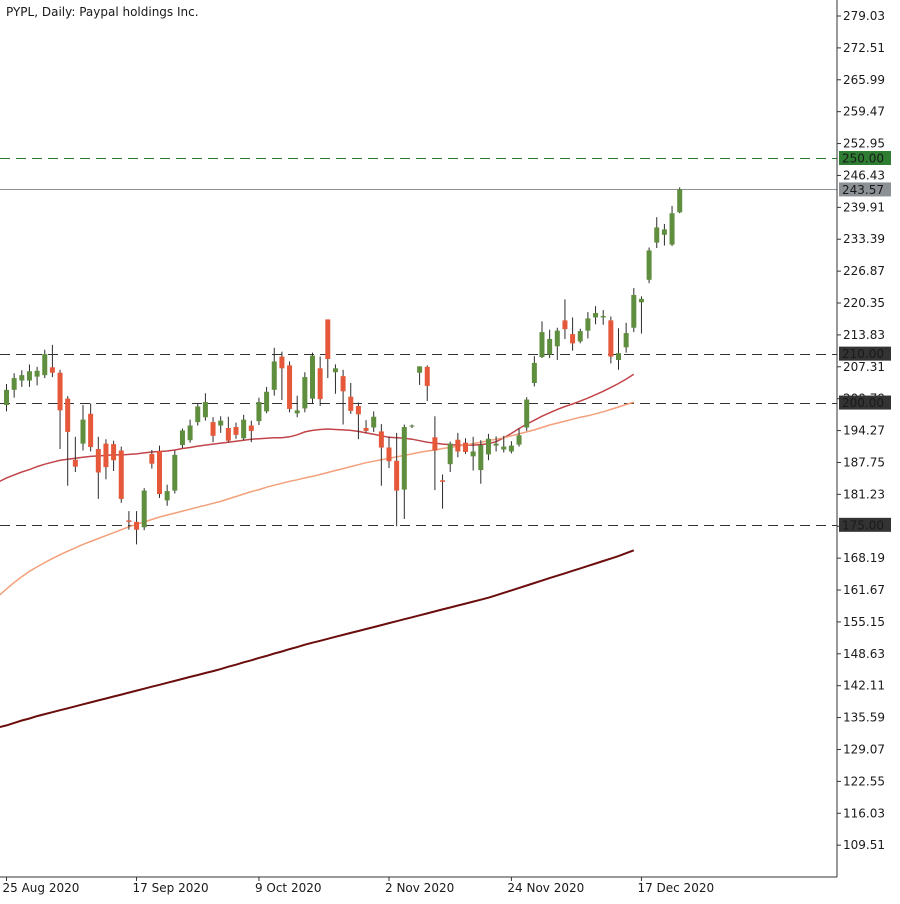 Image resolution: width=900 pixels, height=904 pixels. Describe the element at coordinates (545, 888) in the screenshot. I see `x-tick-label: 24 Nov 2020` at that location.